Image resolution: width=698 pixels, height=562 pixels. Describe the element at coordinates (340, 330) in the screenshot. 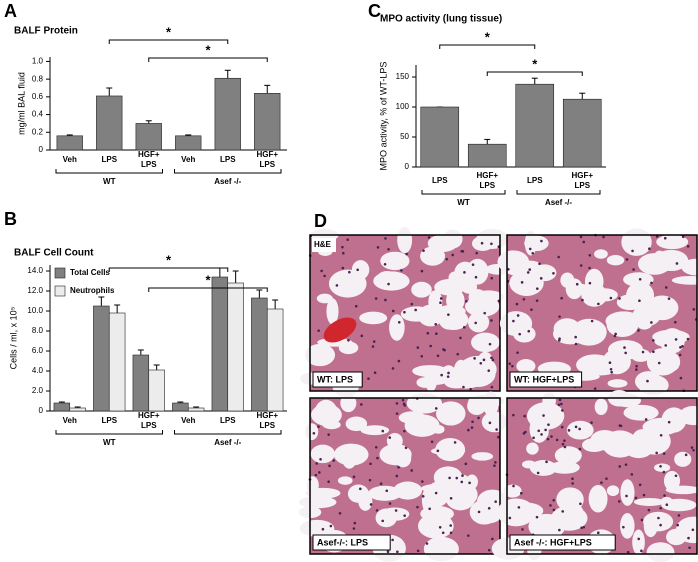

I see `red-cells` at that location.